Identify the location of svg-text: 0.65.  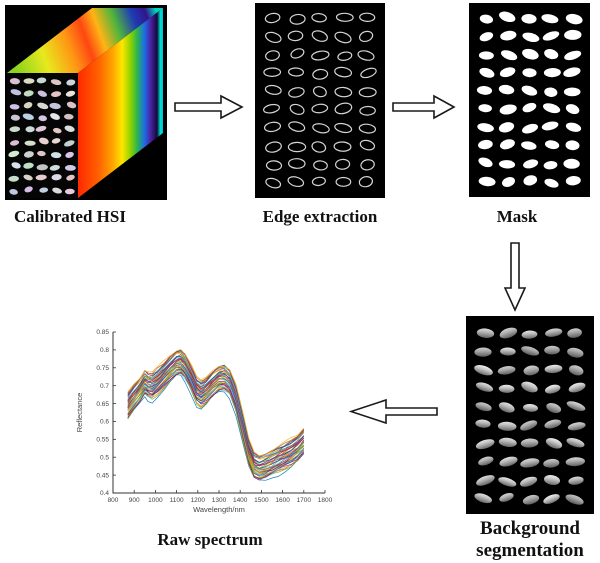
(102, 404).